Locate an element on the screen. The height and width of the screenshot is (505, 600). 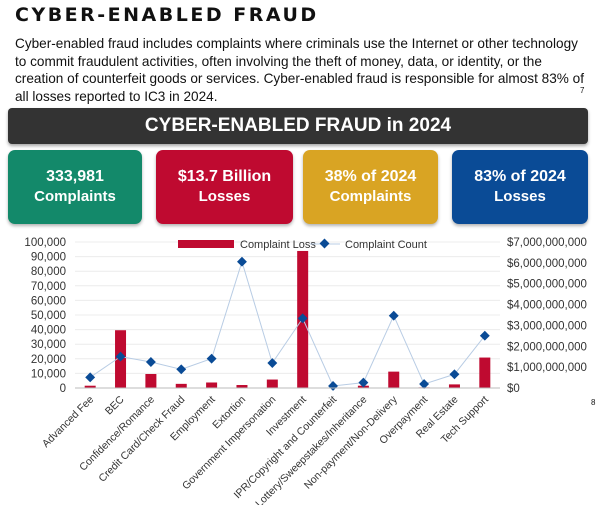
left-tick-label: 10,000 is located at coordinates (48, 374).